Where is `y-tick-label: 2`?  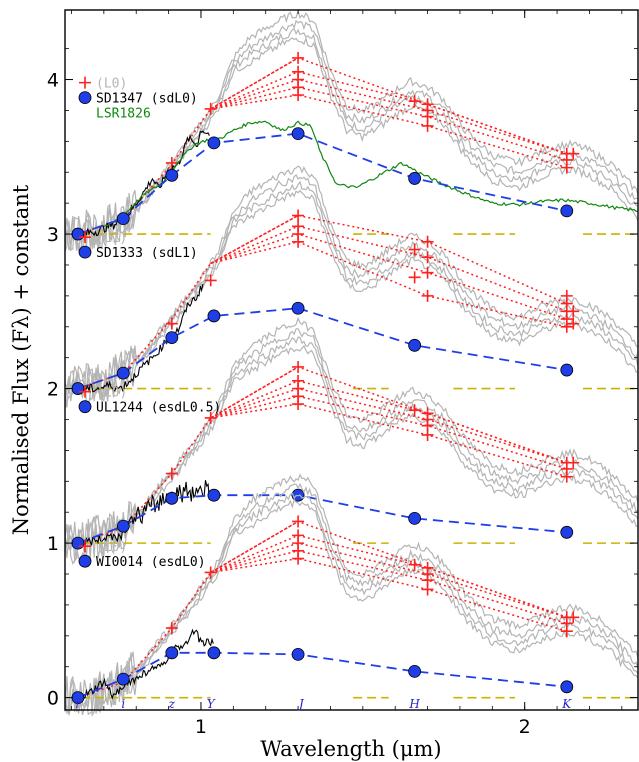
y-tick-label: 2 is located at coordinates (53, 390).